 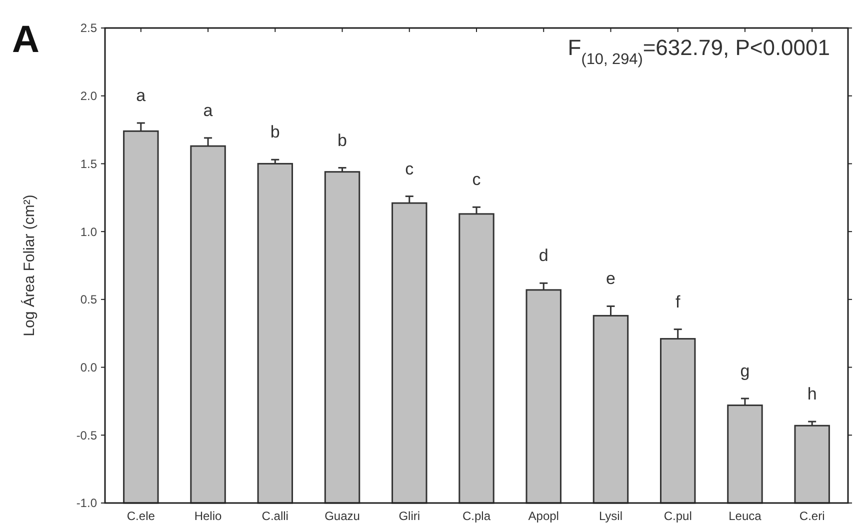 I want to click on x-tick-label: Helio, so click(x=208, y=516).